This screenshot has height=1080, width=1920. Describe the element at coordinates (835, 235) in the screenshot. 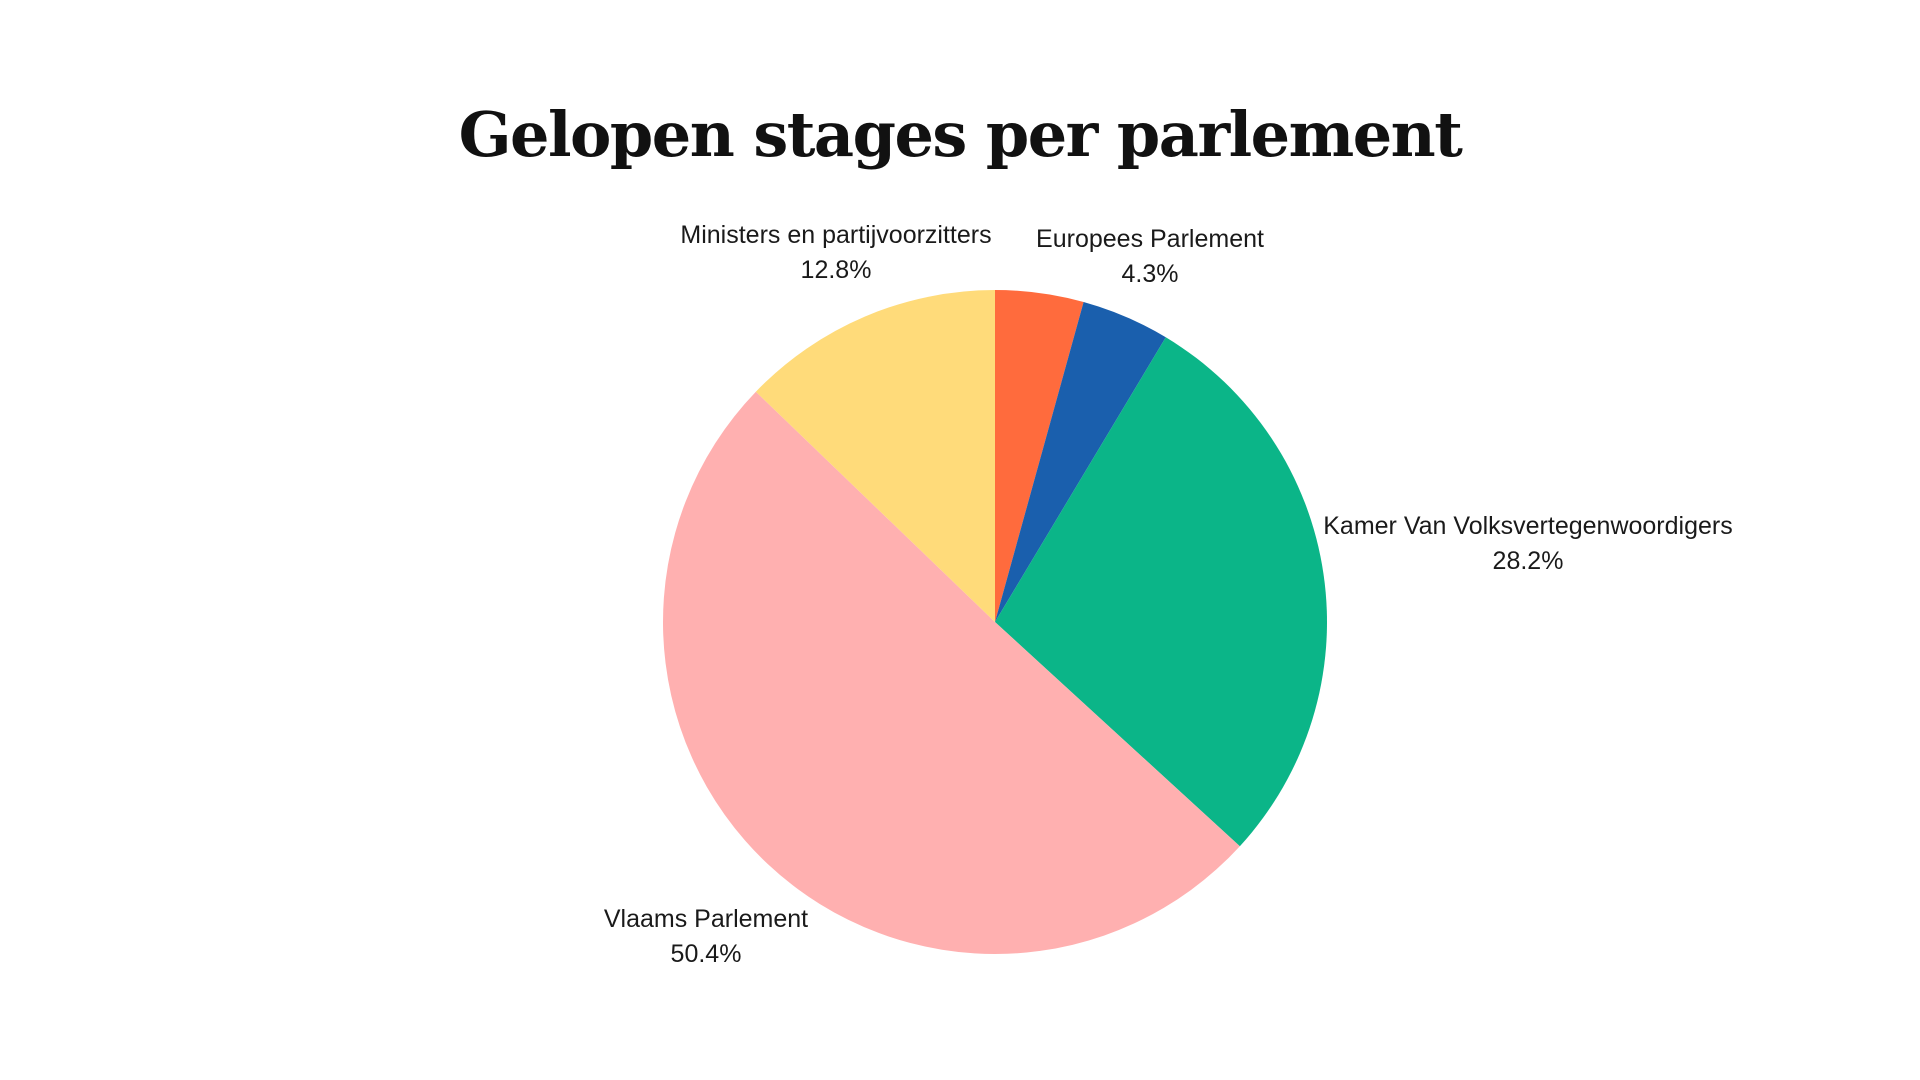

I see `slice-label-name: Ministers en partijvoorzitters` at that location.